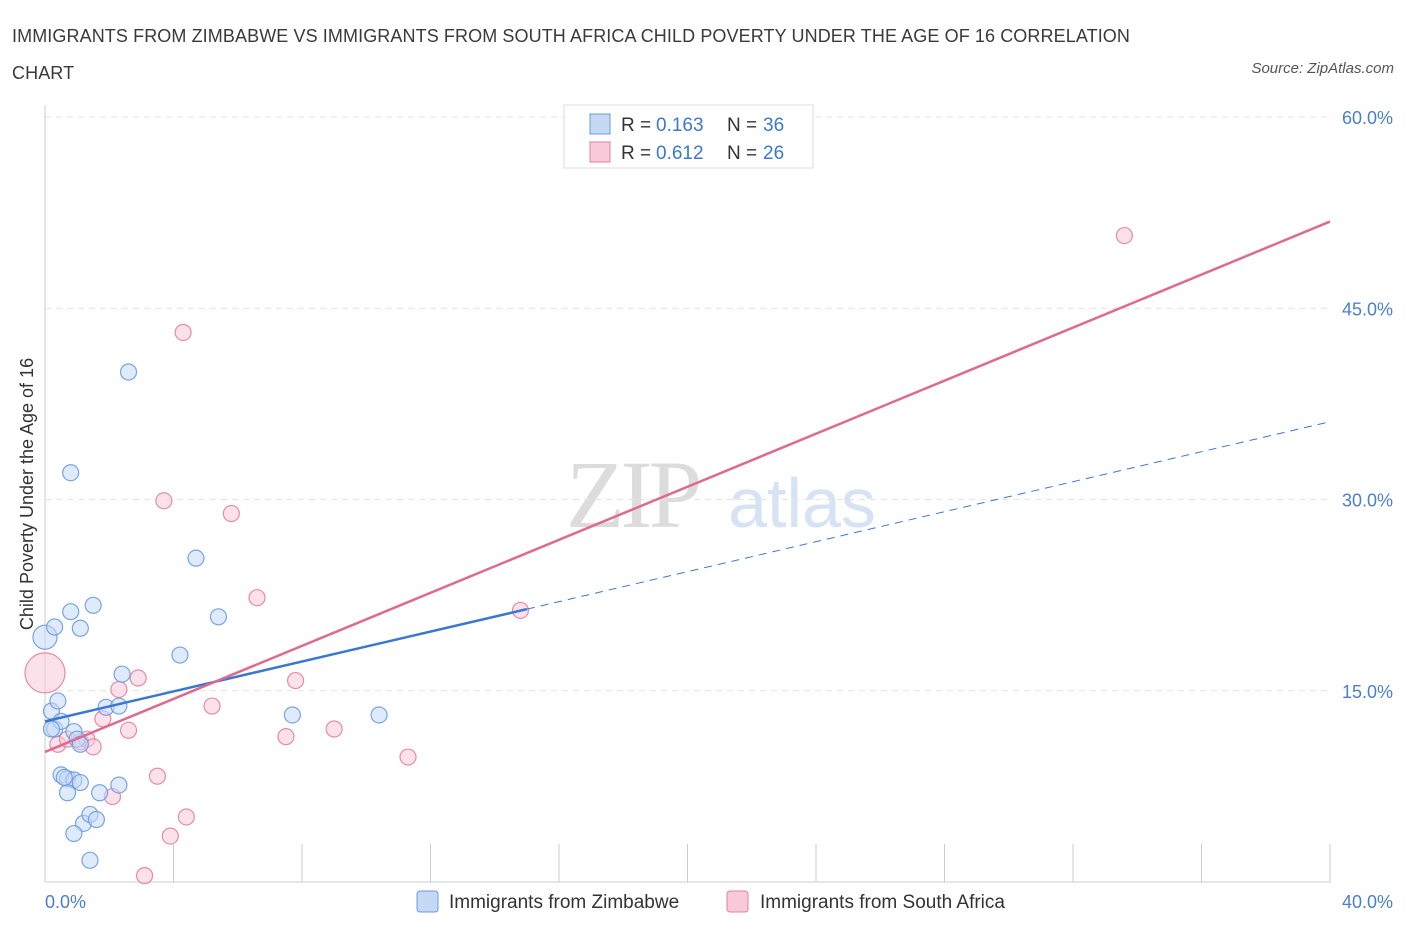 The width and height of the screenshot is (1406, 930). Describe the element at coordinates (687, 863) in the screenshot. I see `x-ticks` at that location.